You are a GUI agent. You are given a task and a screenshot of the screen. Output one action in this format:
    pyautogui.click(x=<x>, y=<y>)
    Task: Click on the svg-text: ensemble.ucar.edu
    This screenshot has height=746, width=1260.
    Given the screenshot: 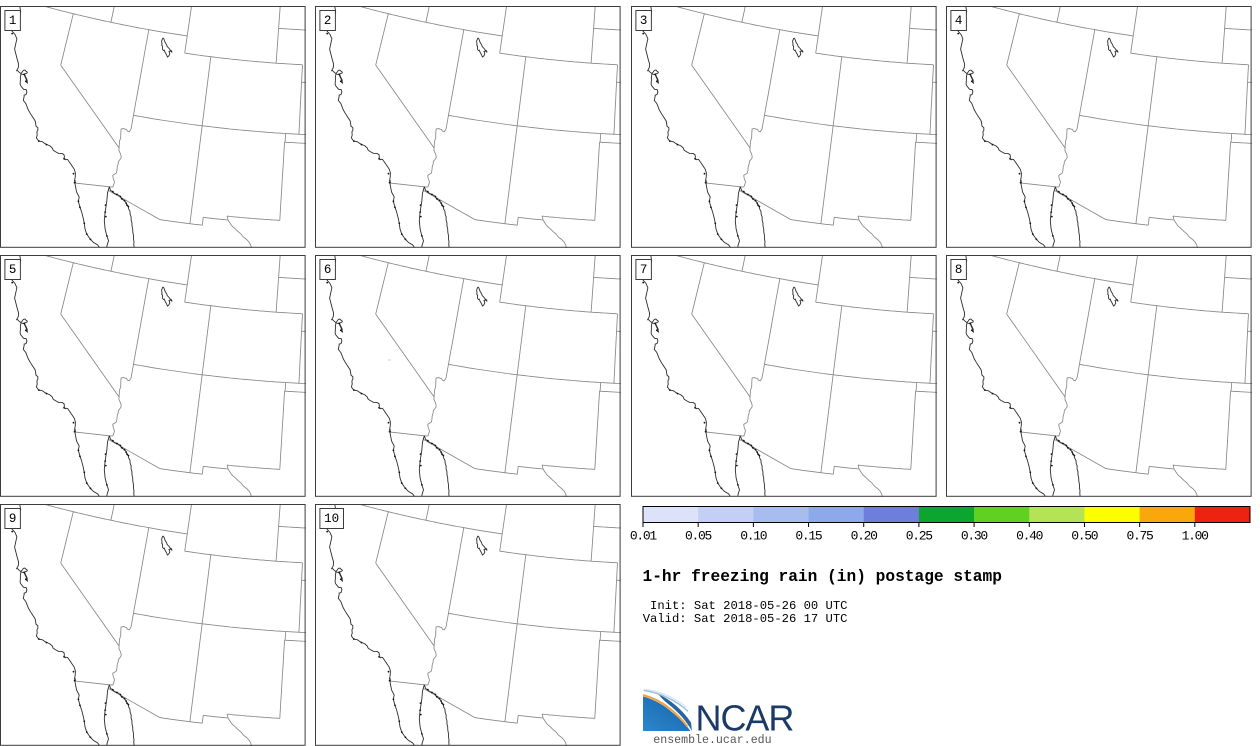 What is the action you would take?
    pyautogui.click(x=712, y=740)
    